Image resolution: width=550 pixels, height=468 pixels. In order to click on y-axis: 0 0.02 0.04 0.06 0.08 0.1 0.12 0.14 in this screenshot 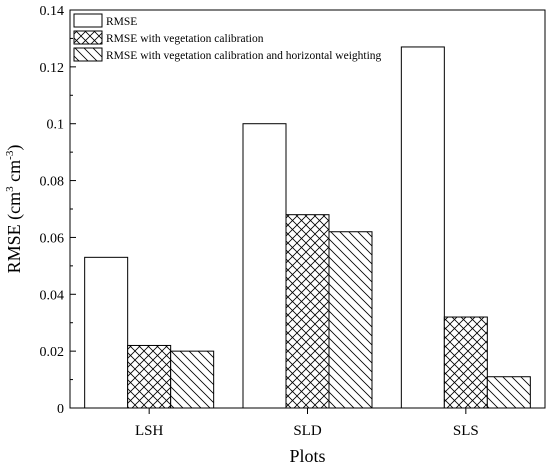, I will do `click(58, 210)`.